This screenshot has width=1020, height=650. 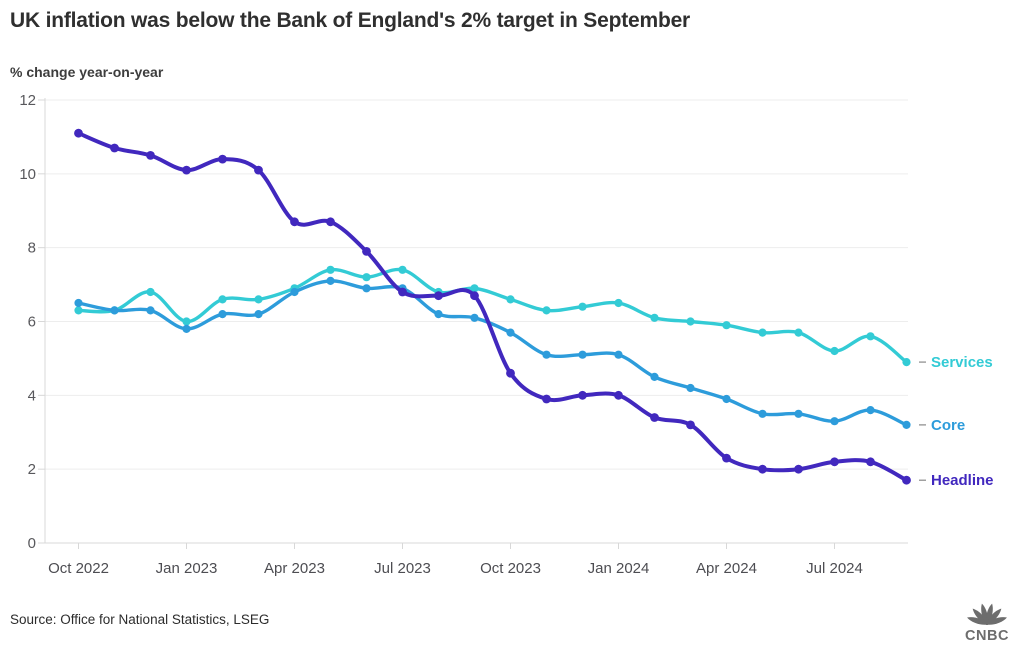 What do you see at coordinates (987, 636) in the screenshot?
I see `cnbc-logo-text: CNBC` at bounding box center [987, 636].